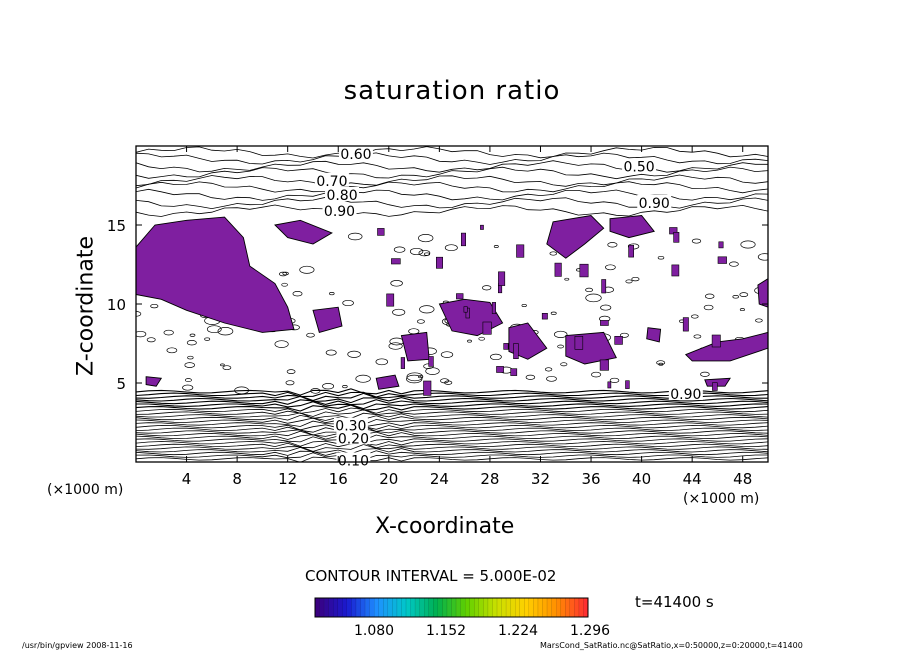  What do you see at coordinates (86, 306) in the screenshot?
I see `y-axis-label: Z-coordinate` at bounding box center [86, 306].